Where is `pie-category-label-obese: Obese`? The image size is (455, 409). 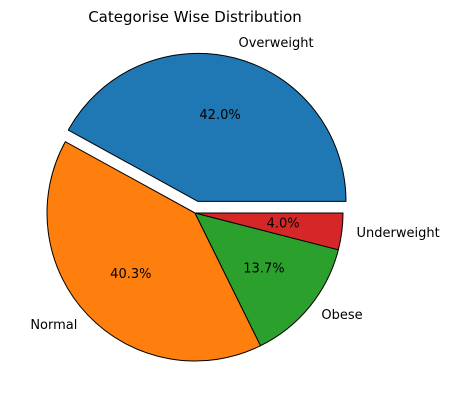 pie-category-label-obese: Obese is located at coordinates (341, 315).